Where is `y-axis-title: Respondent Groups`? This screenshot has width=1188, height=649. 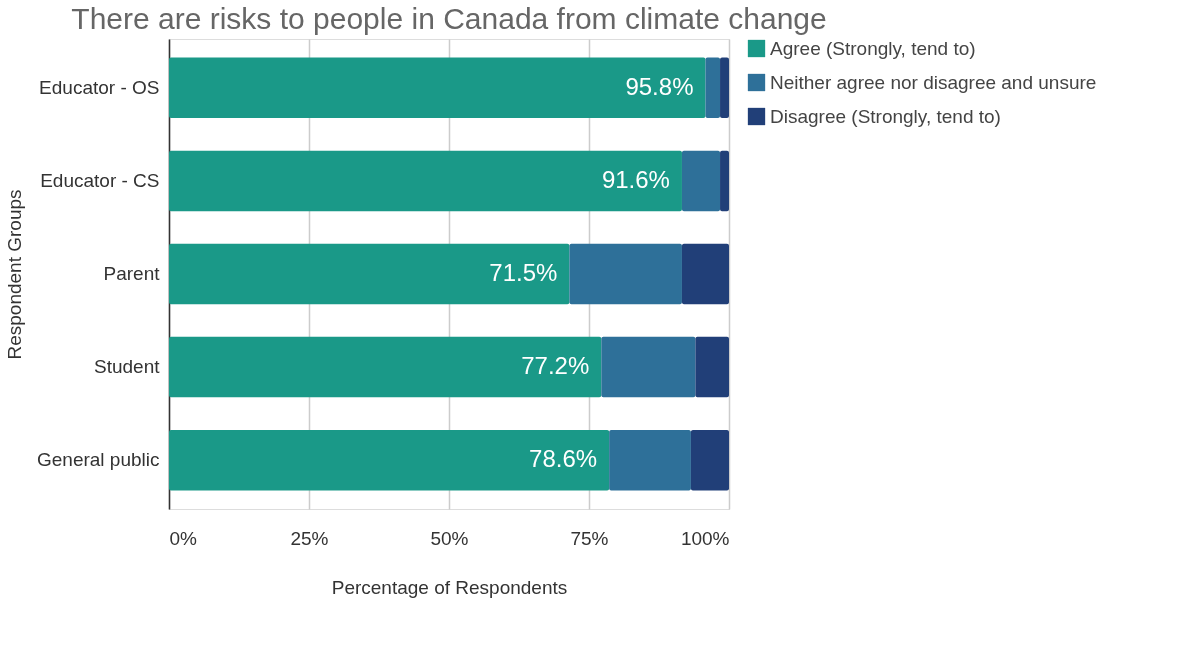 y-axis-title: Respondent Groups is located at coordinates (14, 274).